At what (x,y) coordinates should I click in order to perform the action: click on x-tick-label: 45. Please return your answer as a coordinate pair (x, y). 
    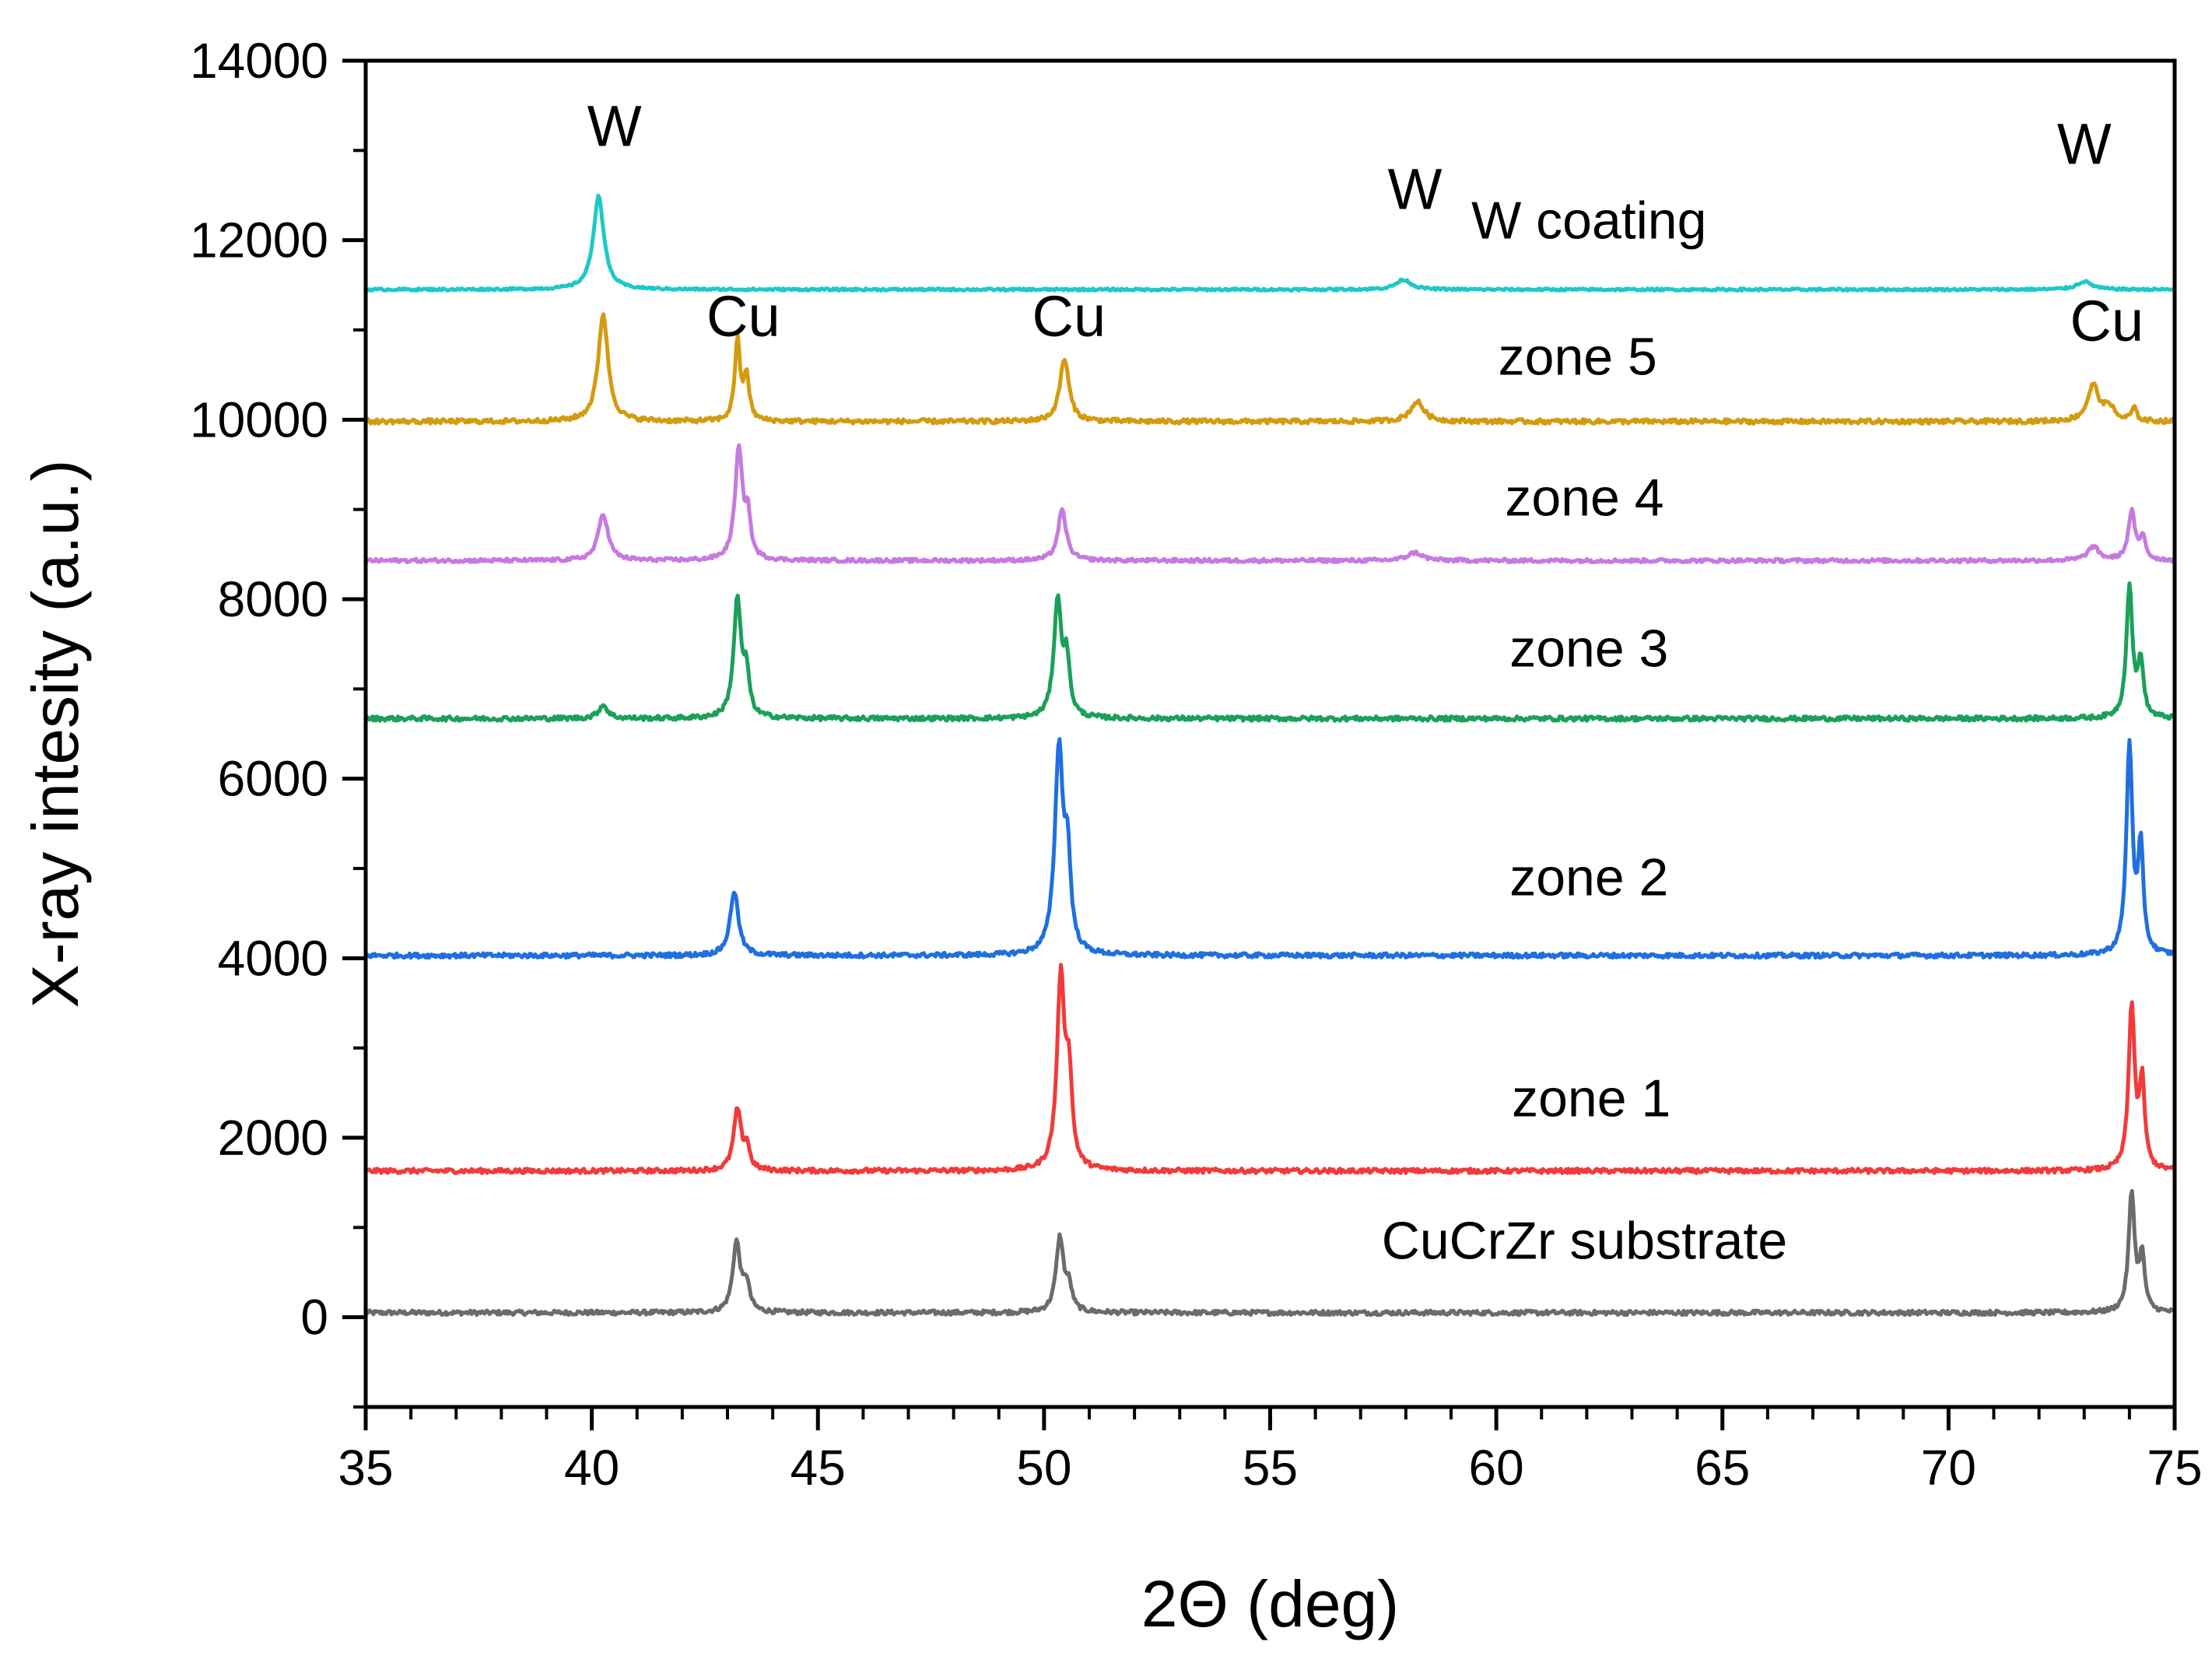
    Looking at the image, I should click on (818, 1468).